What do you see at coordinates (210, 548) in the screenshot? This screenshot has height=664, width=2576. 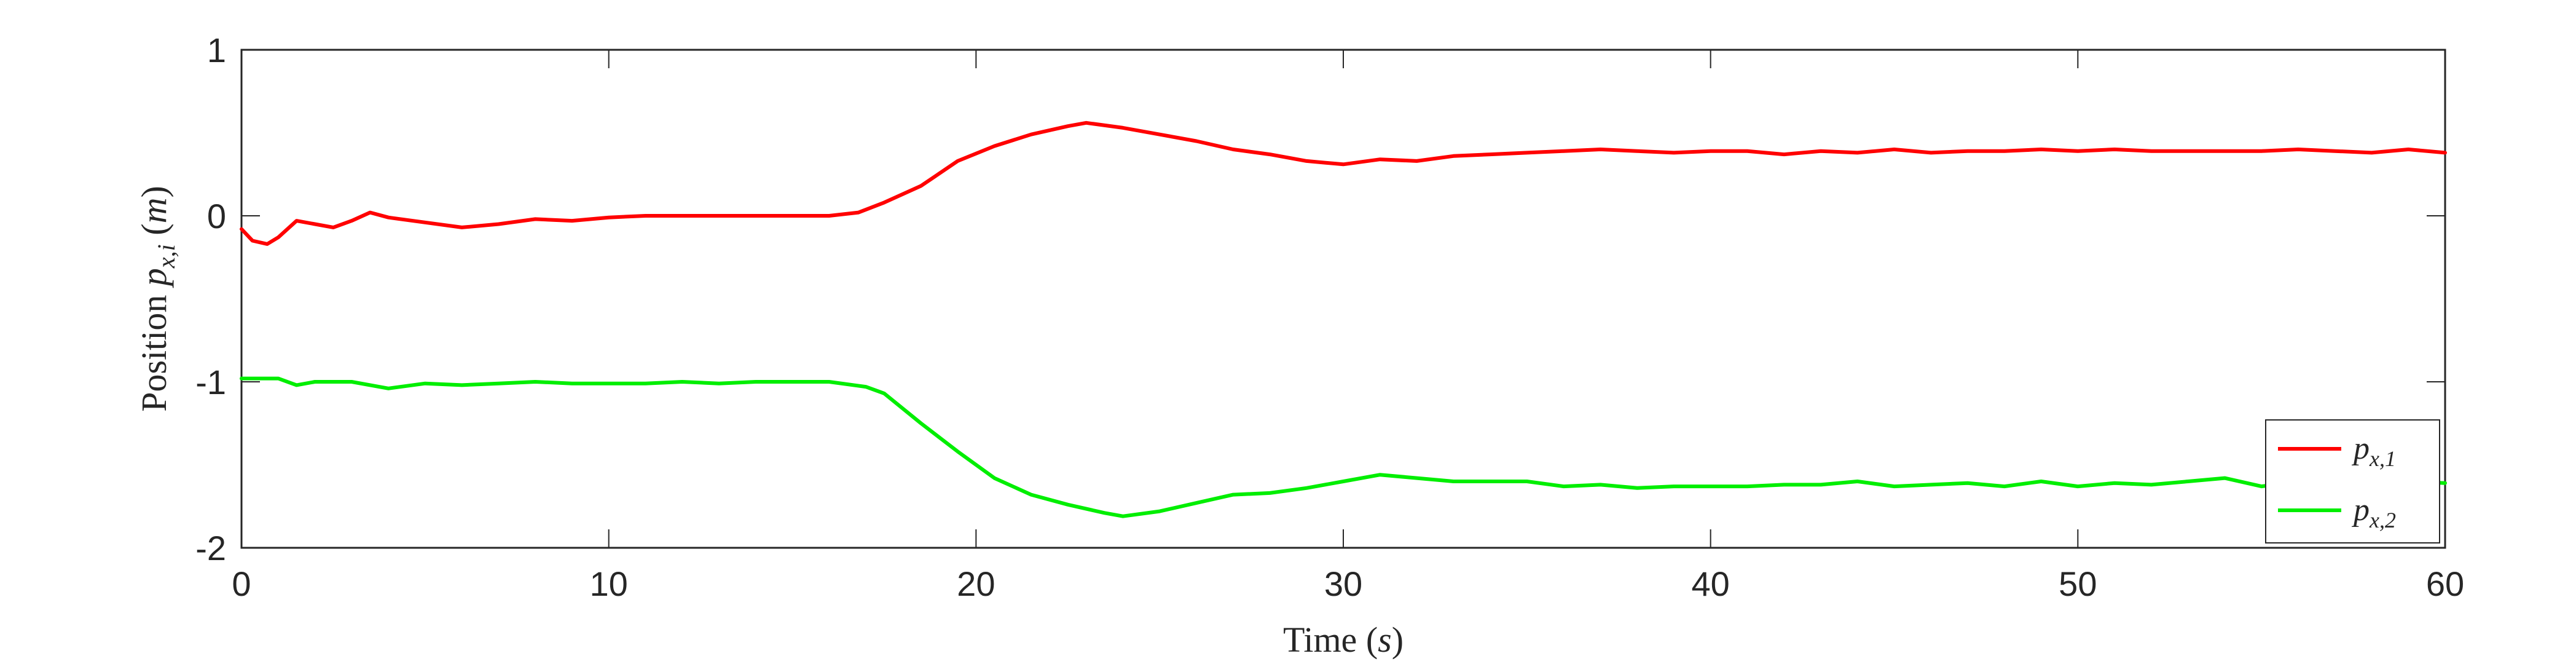 I see `y-tick-label: -2` at bounding box center [210, 548].